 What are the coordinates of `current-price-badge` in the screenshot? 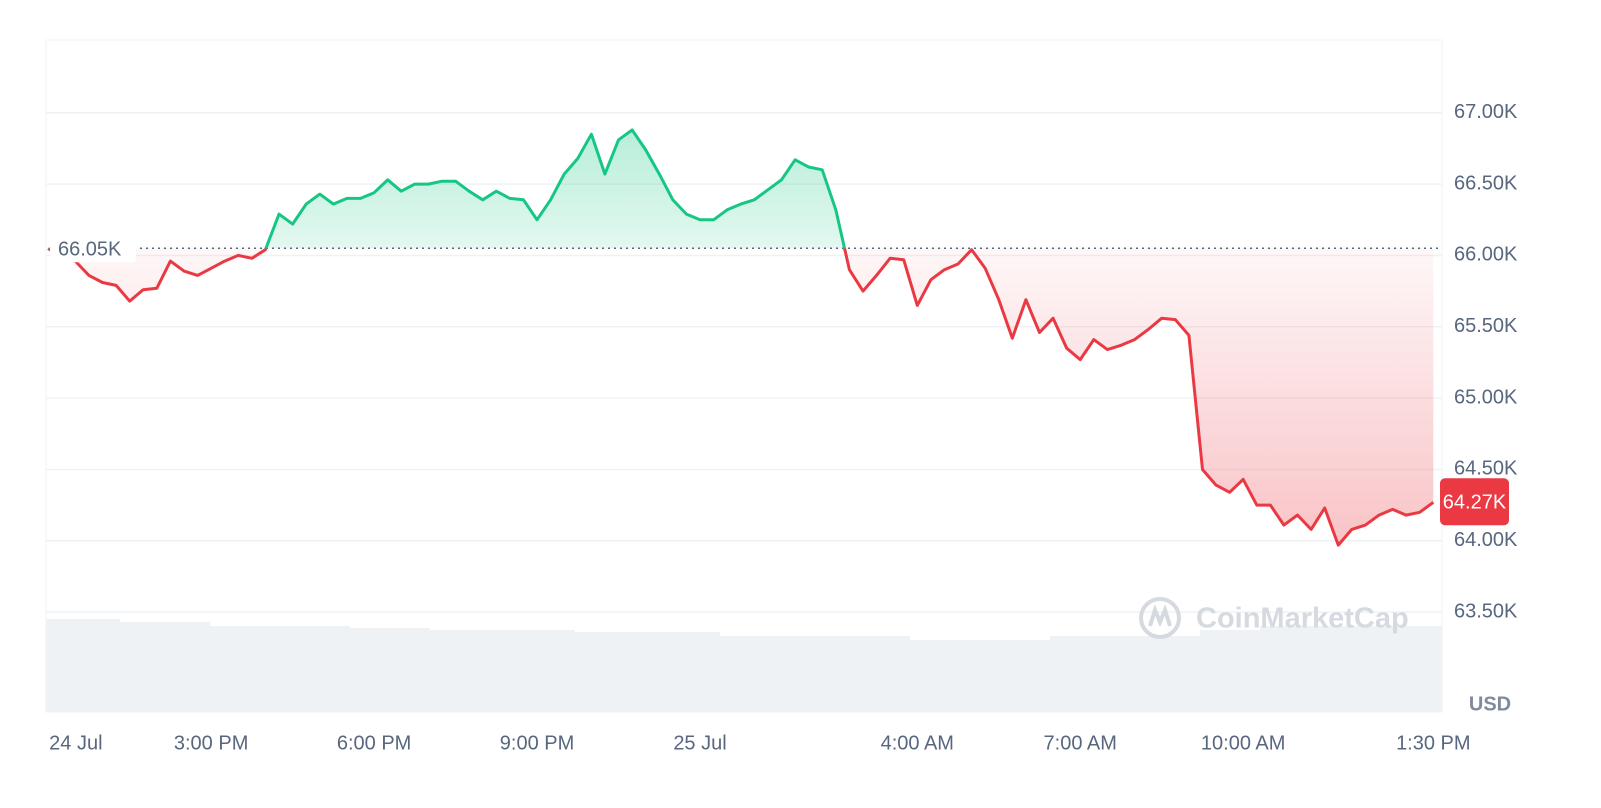 It's located at (1474, 502).